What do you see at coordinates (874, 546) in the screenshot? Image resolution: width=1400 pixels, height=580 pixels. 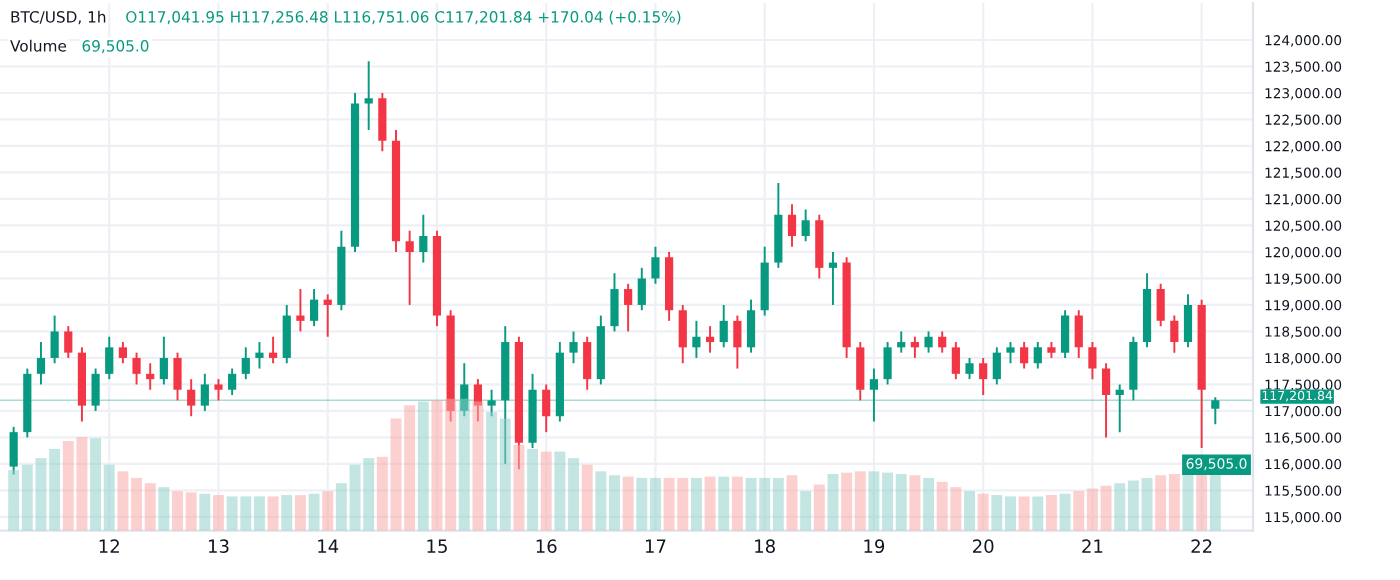 I see `x-tick-label: 19` at bounding box center [874, 546].